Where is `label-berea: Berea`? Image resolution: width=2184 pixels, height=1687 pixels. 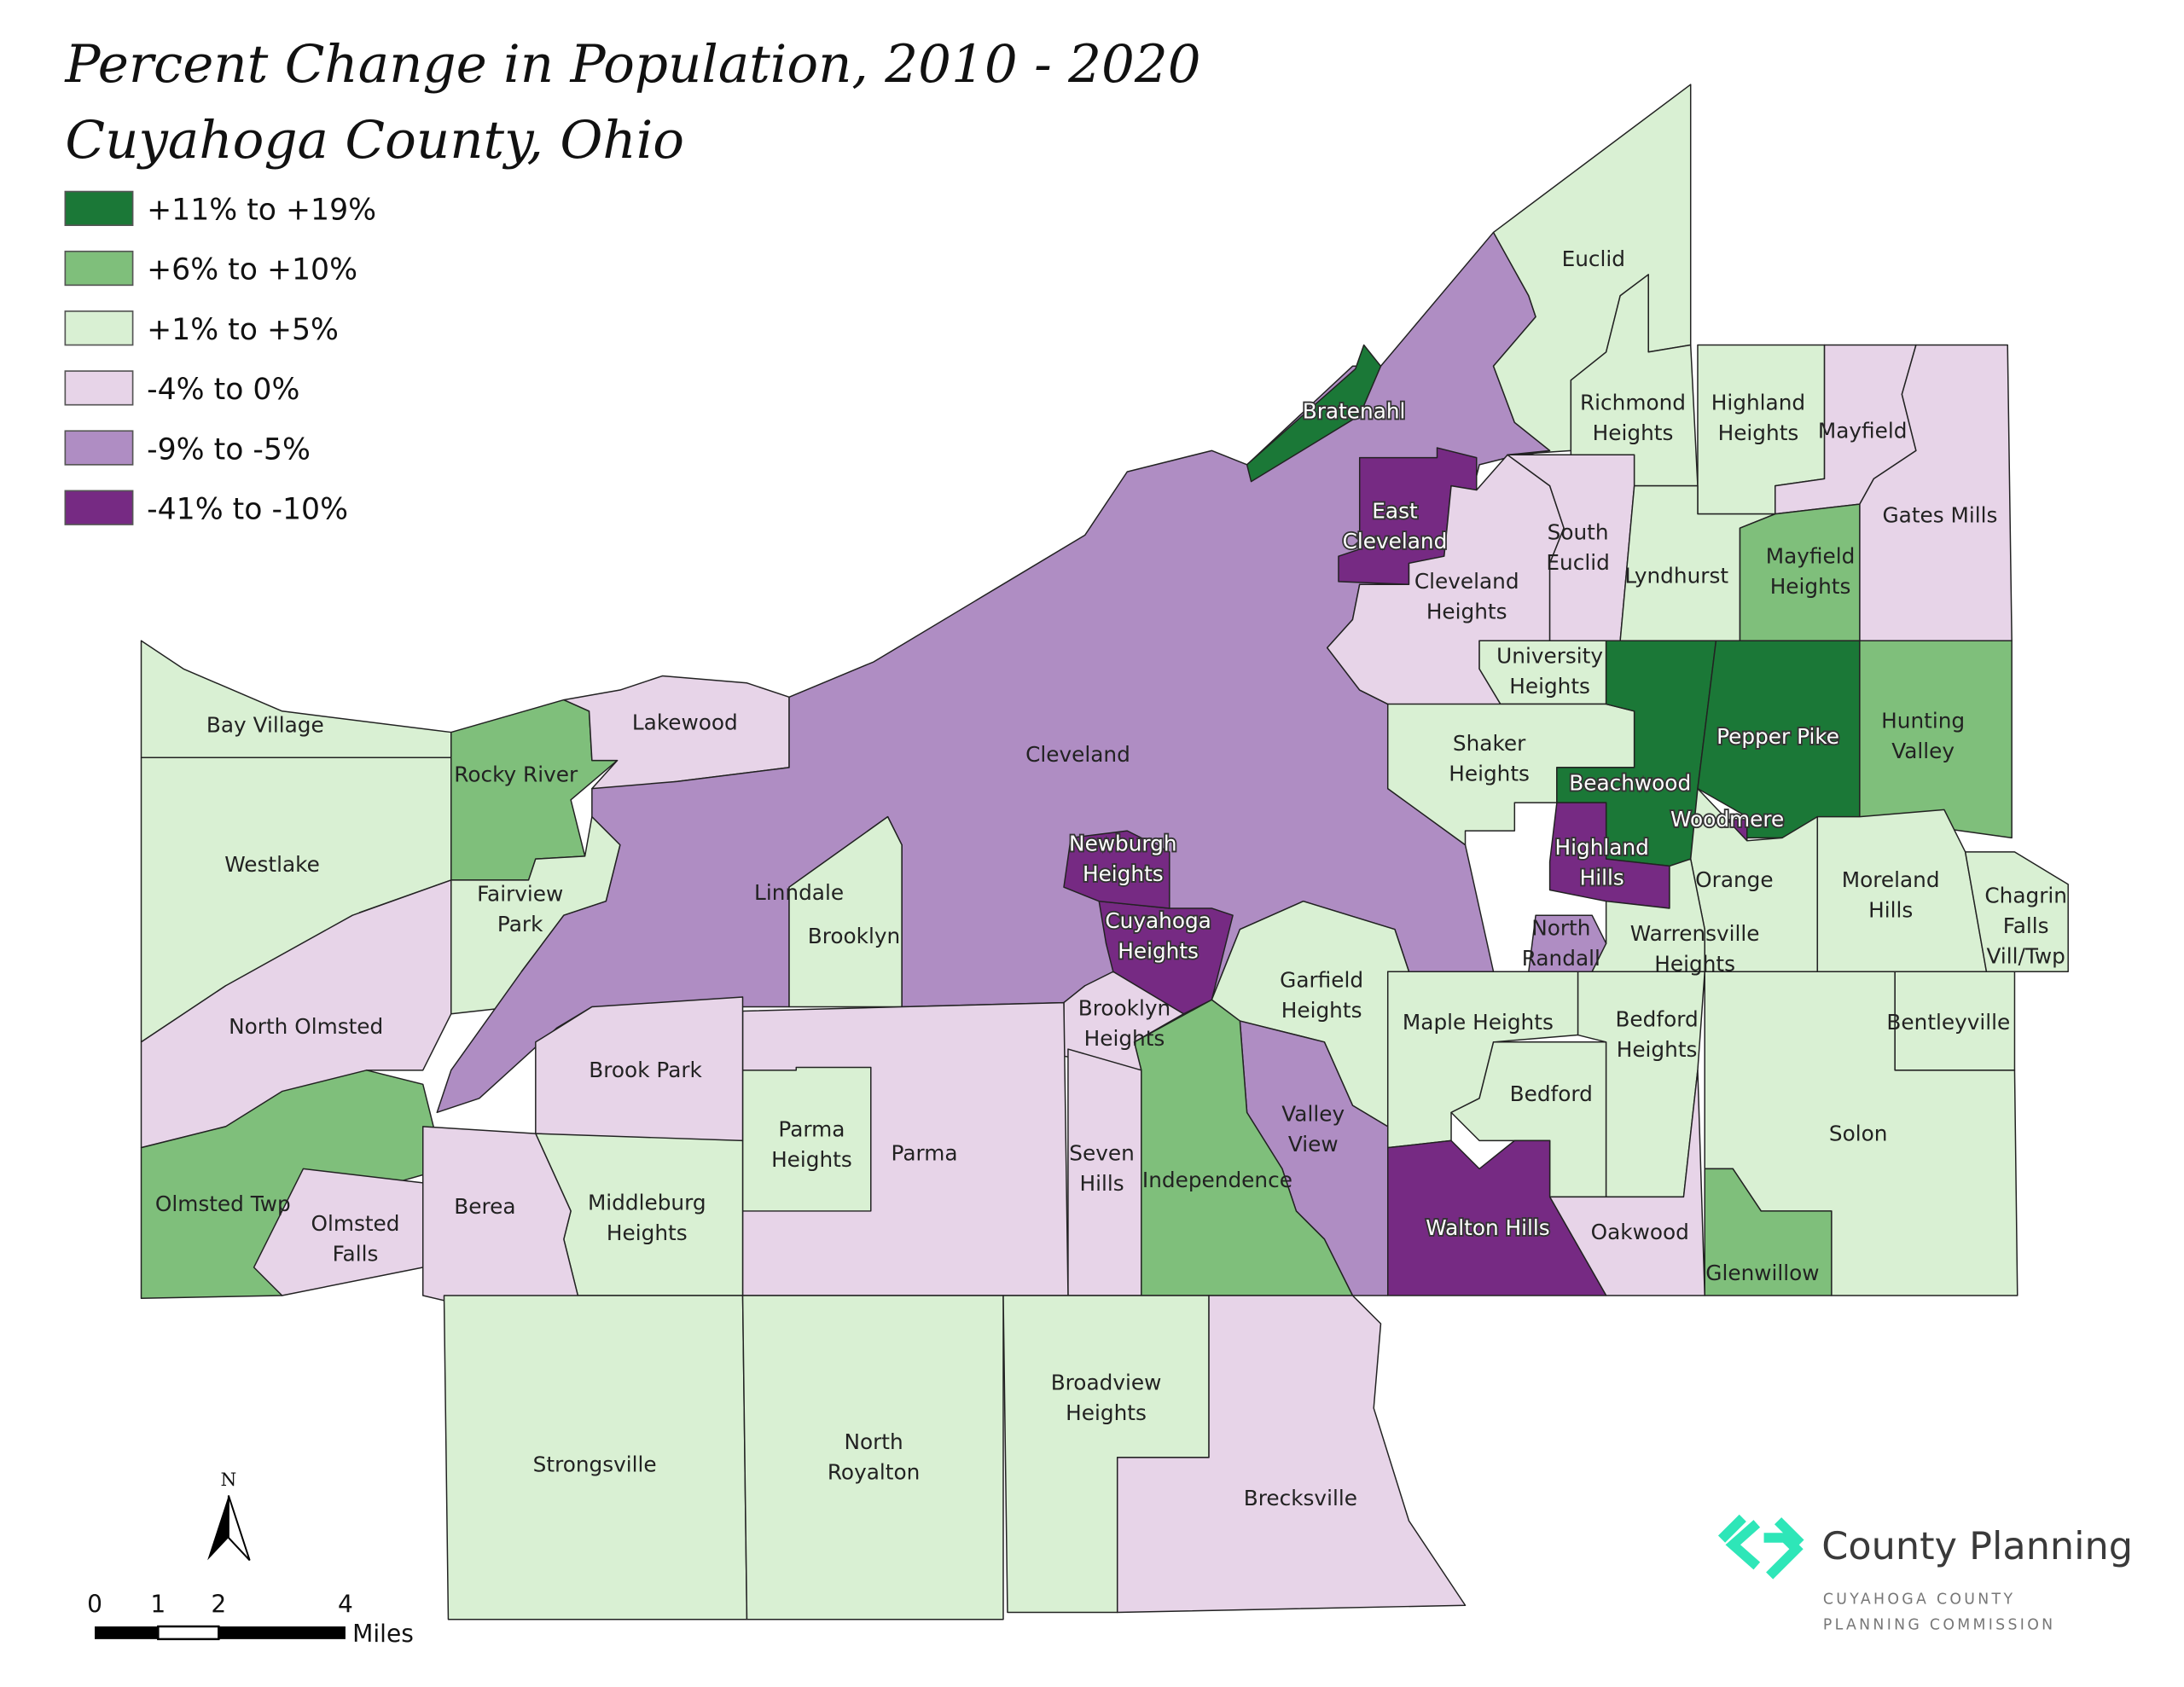 label-berea: Berea is located at coordinates (485, 1206).